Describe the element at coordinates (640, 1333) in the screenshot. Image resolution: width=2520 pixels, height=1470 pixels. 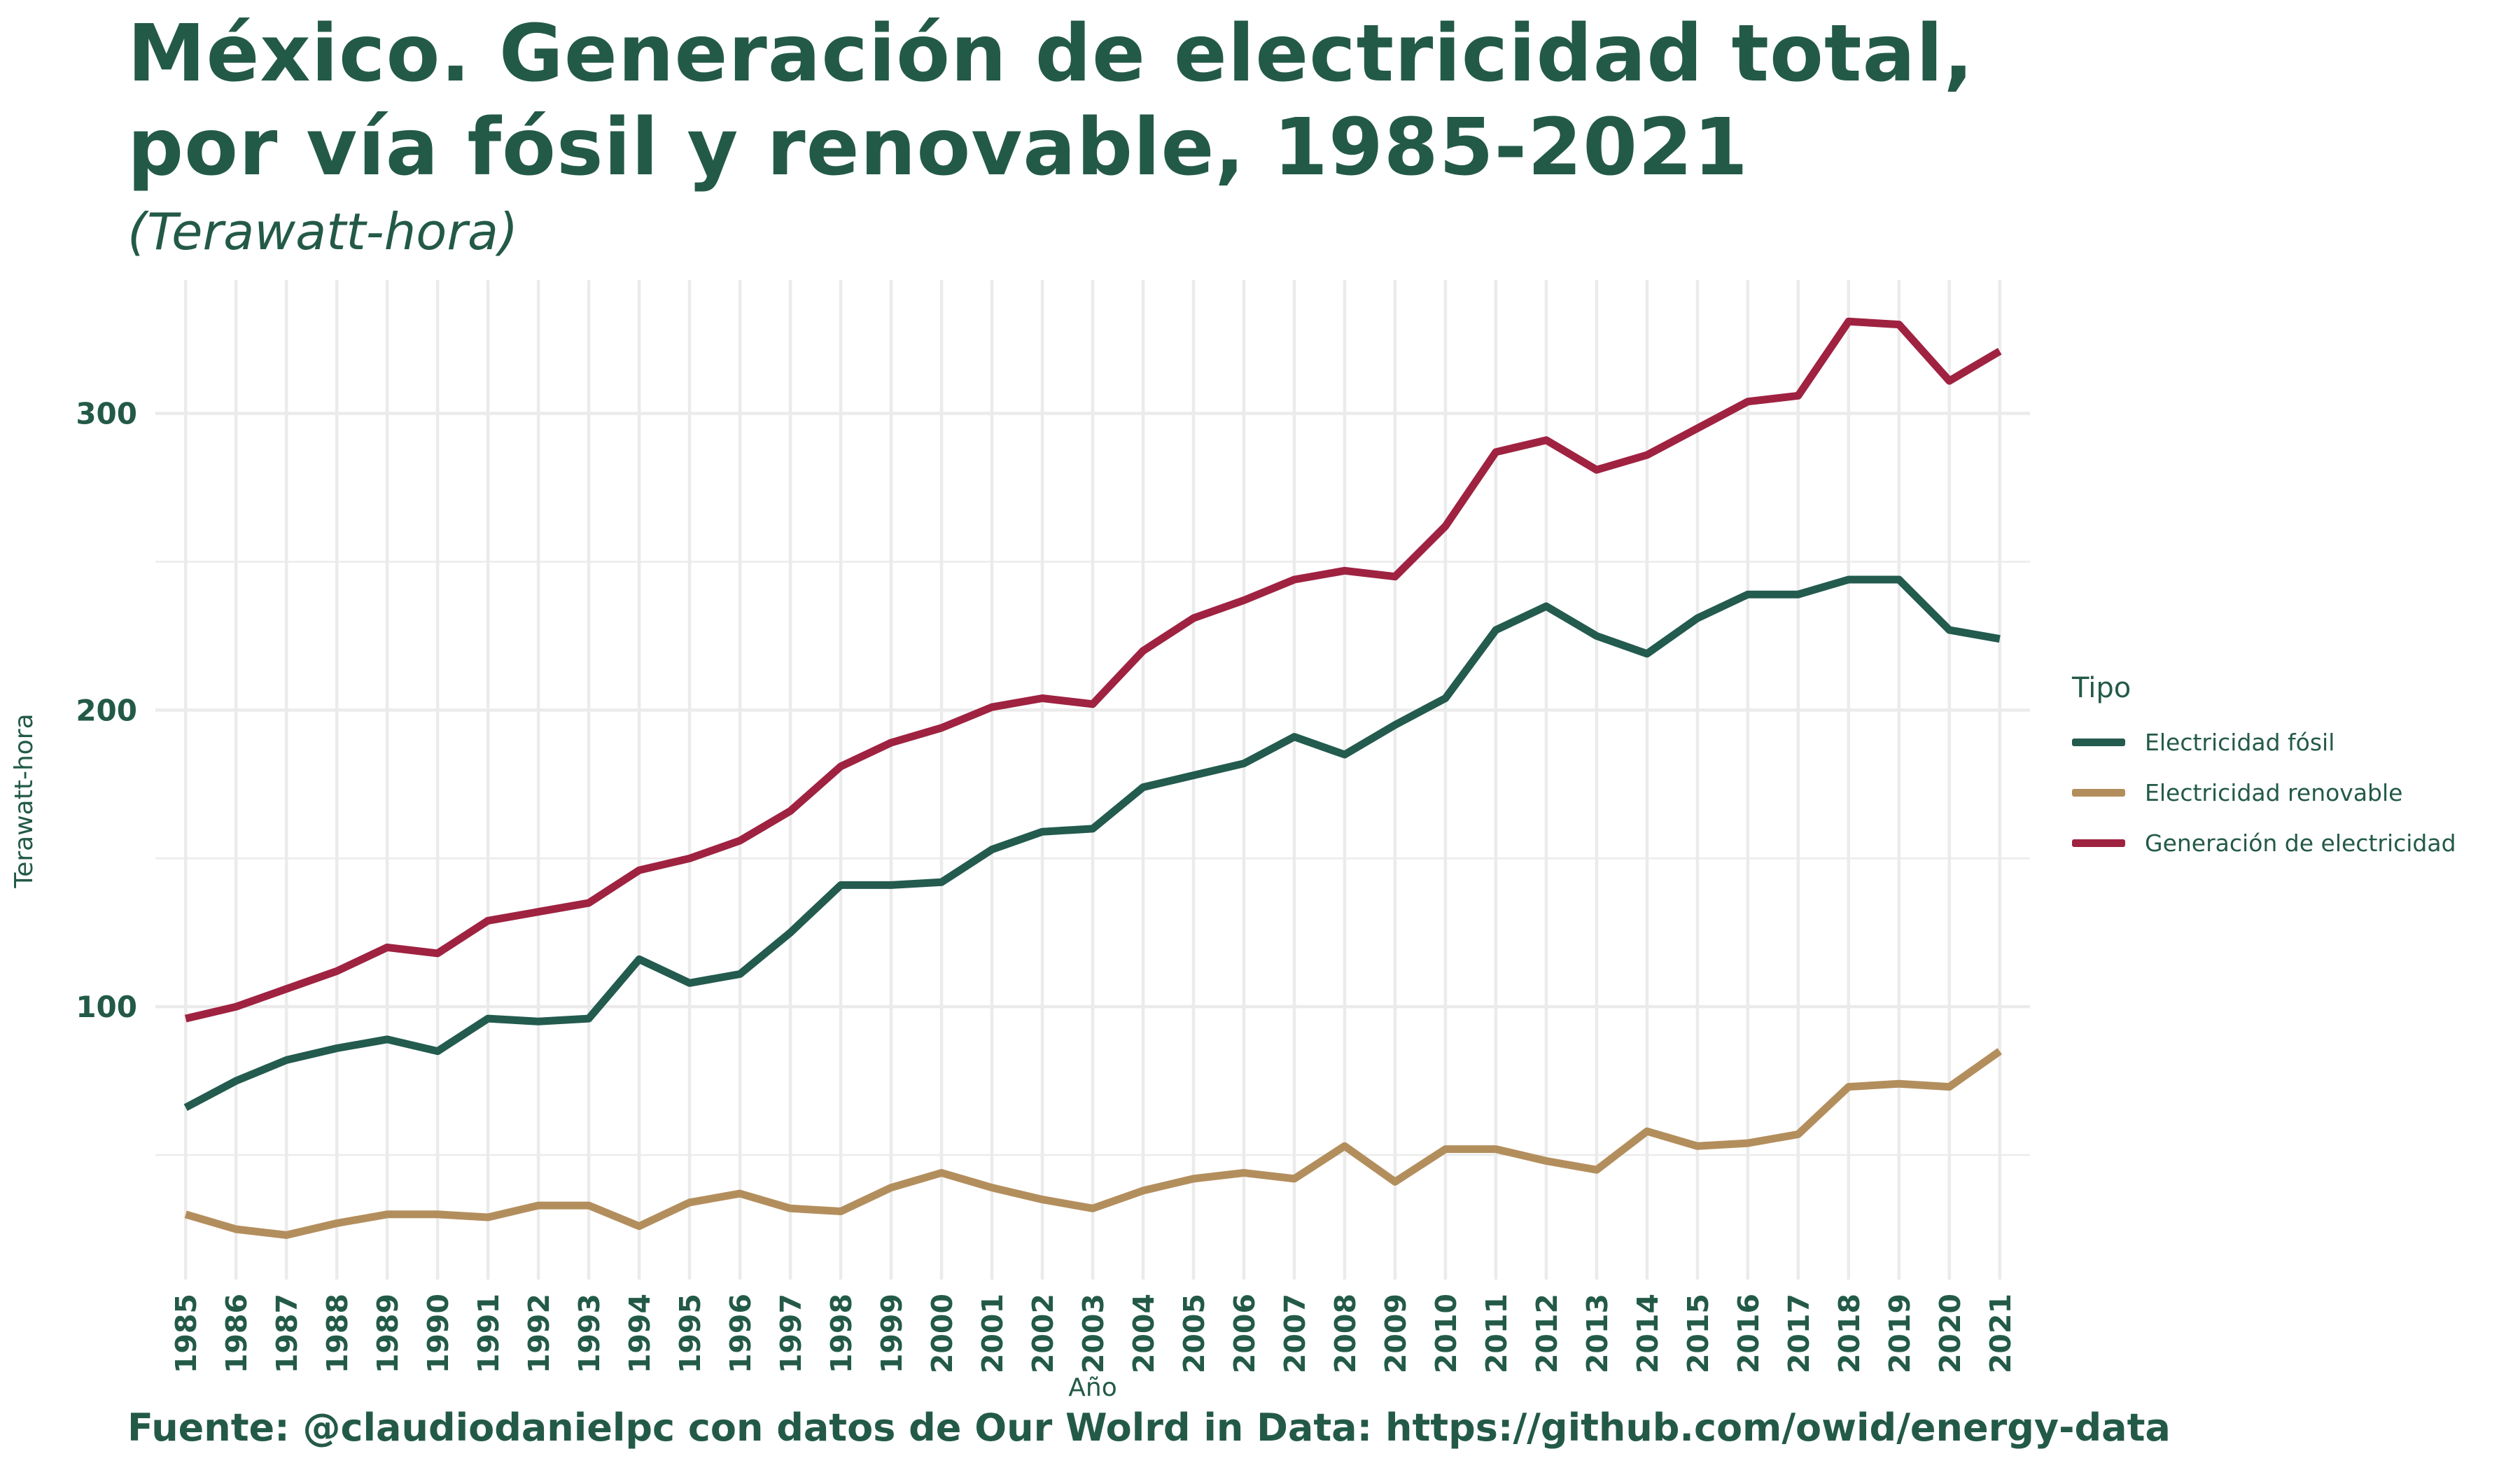
I see `x-tick-label: 1994` at that location.